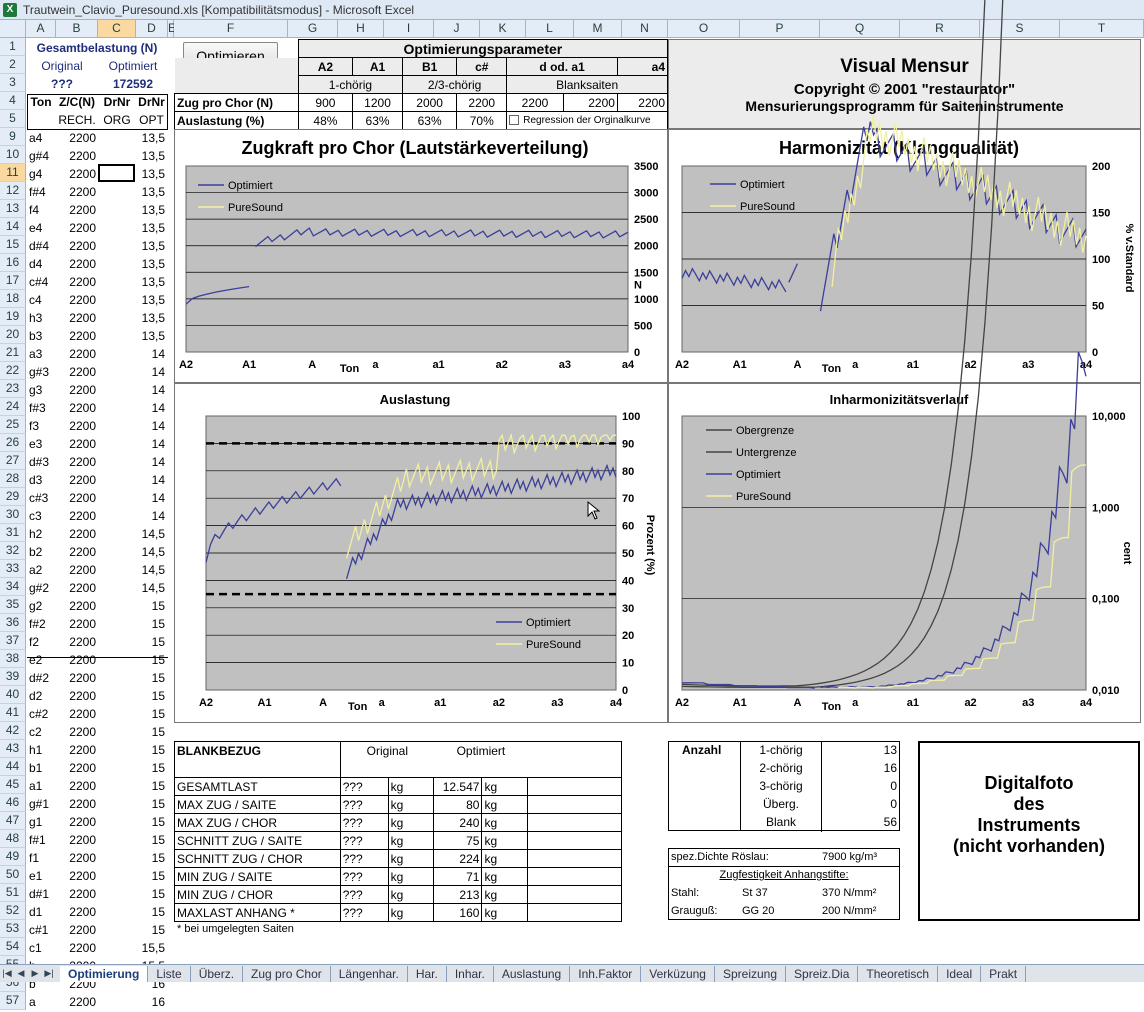  Describe the element at coordinates (678, 973) in the screenshot. I see `sheet-tab: Verküzung` at that location.